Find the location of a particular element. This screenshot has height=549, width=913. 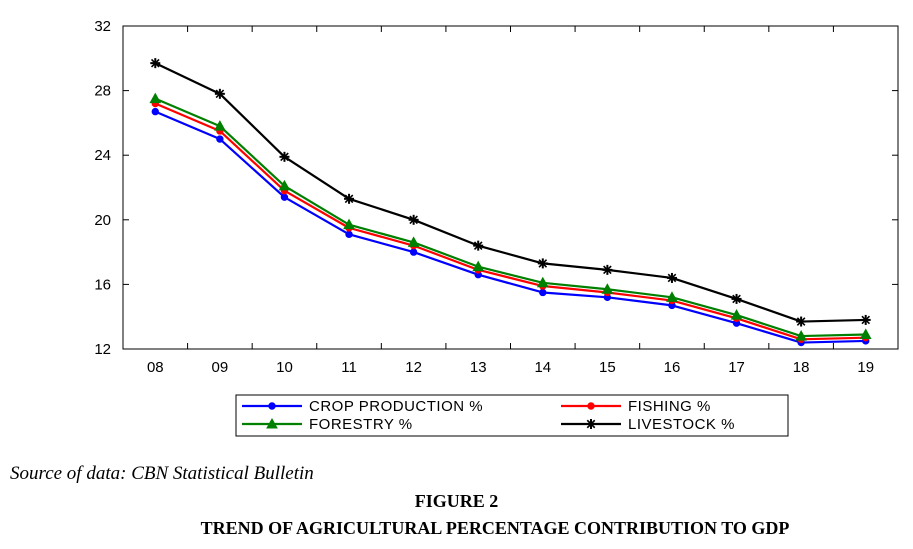

y-tick-label: 16 is located at coordinates (102, 284).